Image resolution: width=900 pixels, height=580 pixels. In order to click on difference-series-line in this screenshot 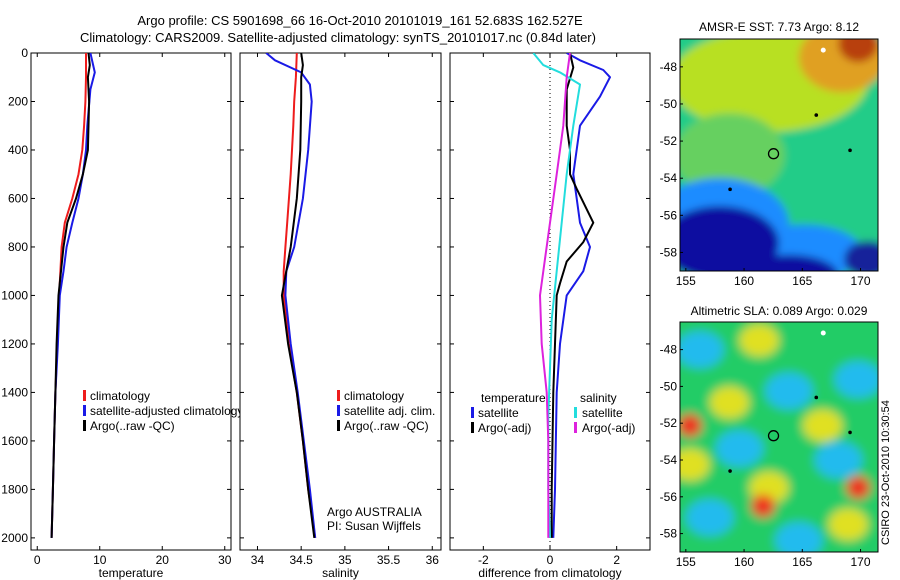, I will do `click(581, 295)`.